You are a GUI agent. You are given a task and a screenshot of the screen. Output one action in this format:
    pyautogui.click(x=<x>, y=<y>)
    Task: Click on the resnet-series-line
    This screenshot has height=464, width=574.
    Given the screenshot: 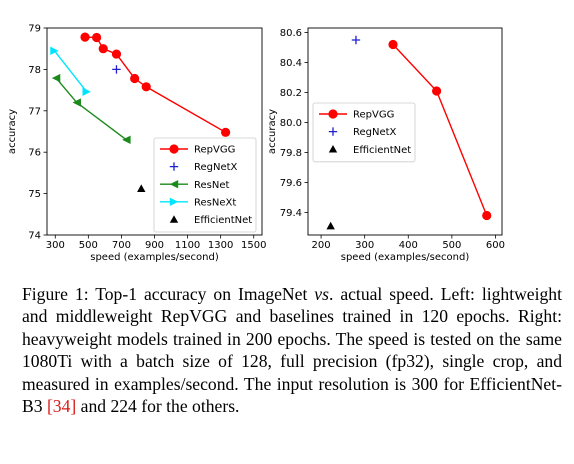 What is the action you would take?
    pyautogui.click(x=91, y=109)
    